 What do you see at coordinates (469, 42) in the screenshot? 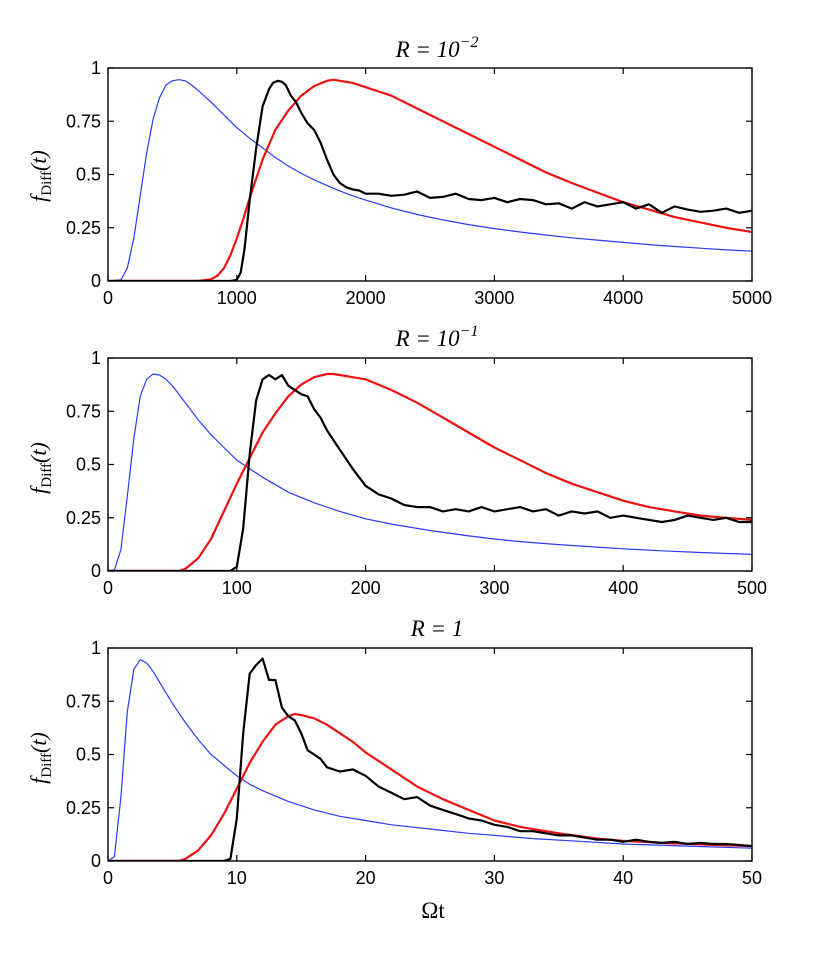
I see `title-exponent: −2` at bounding box center [469, 42].